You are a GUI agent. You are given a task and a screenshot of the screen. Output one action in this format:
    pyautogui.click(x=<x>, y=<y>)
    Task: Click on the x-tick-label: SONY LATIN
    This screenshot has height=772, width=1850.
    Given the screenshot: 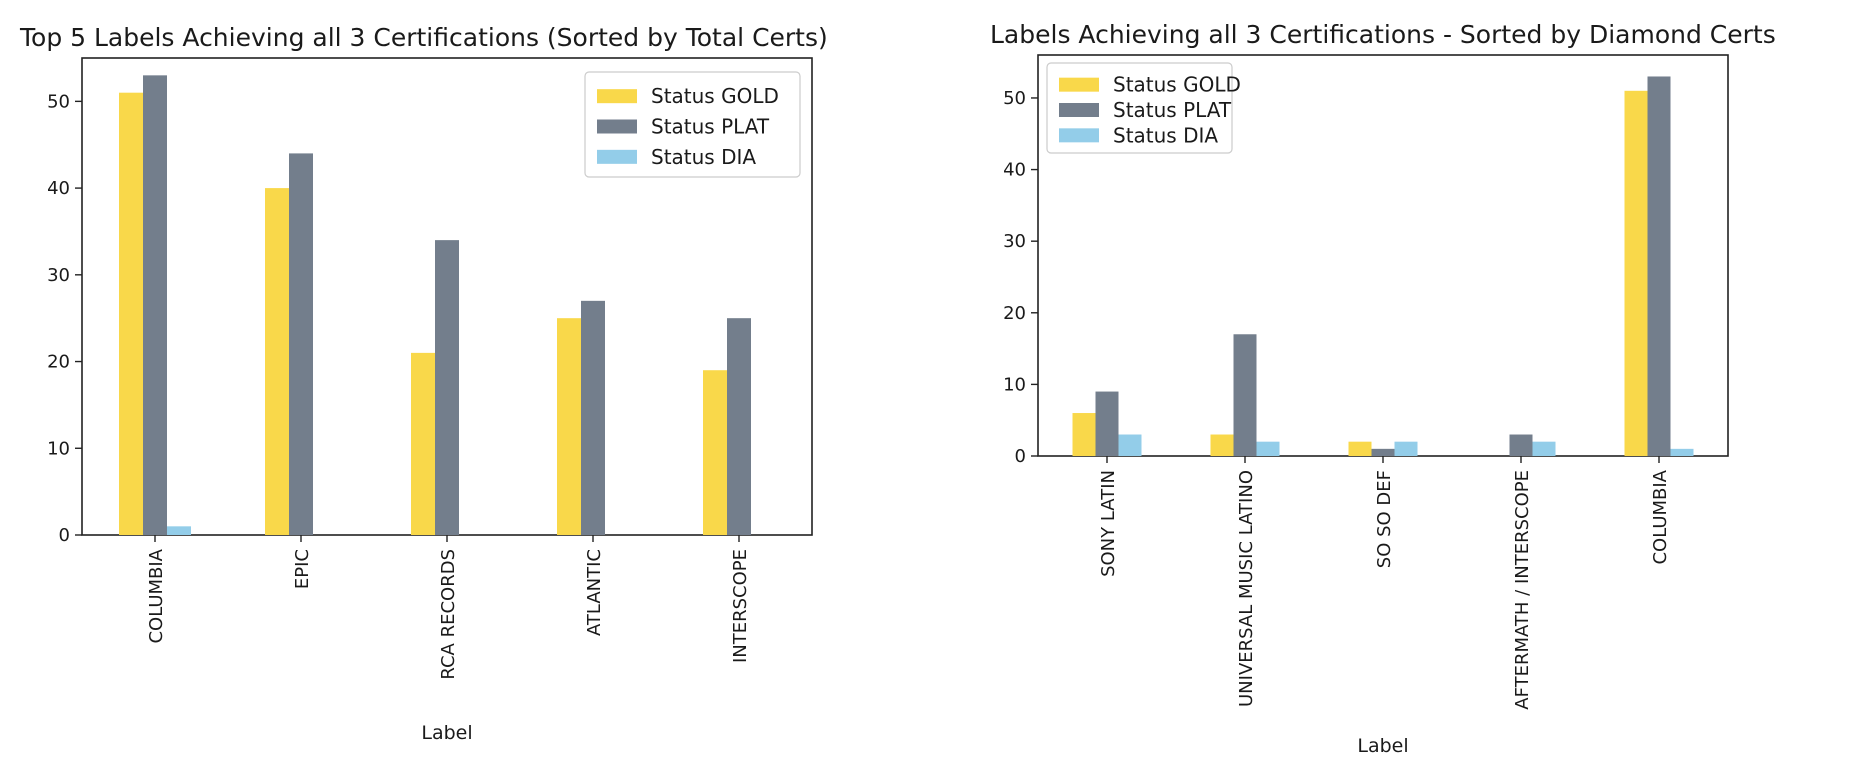 What is the action you would take?
    pyautogui.click(x=1108, y=523)
    